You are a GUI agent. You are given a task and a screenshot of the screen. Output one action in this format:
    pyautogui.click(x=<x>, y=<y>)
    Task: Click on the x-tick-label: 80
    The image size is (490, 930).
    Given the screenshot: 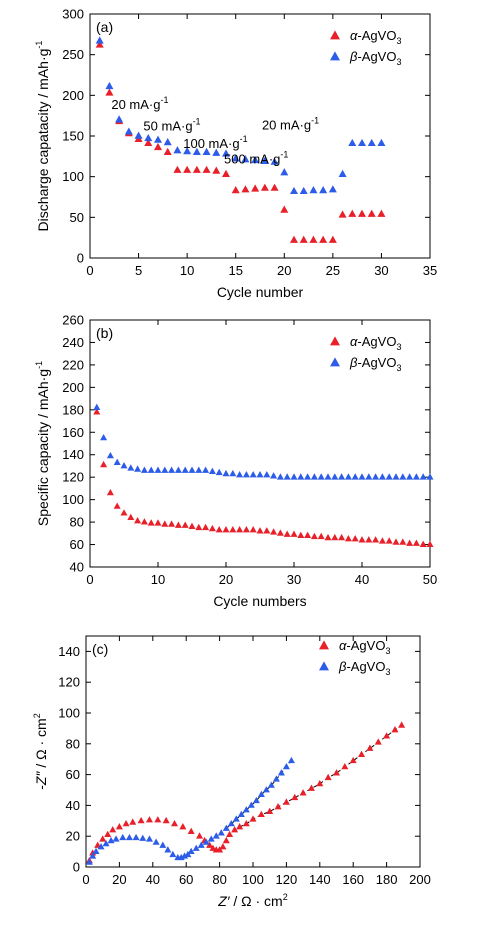 What is the action you would take?
    pyautogui.click(x=219, y=879)
    